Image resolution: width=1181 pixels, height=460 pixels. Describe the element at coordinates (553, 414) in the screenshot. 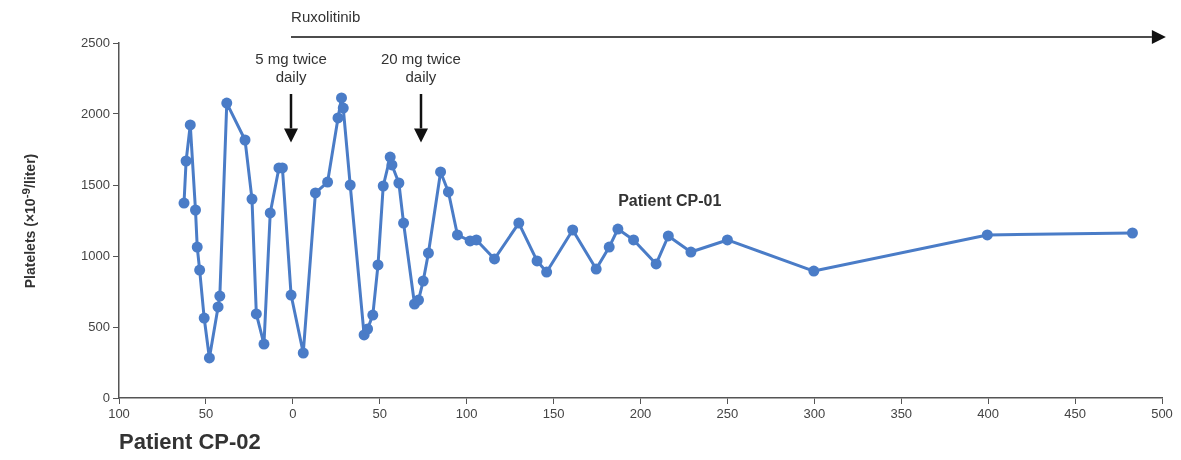

I see `x-tick-label: 150` at that location.